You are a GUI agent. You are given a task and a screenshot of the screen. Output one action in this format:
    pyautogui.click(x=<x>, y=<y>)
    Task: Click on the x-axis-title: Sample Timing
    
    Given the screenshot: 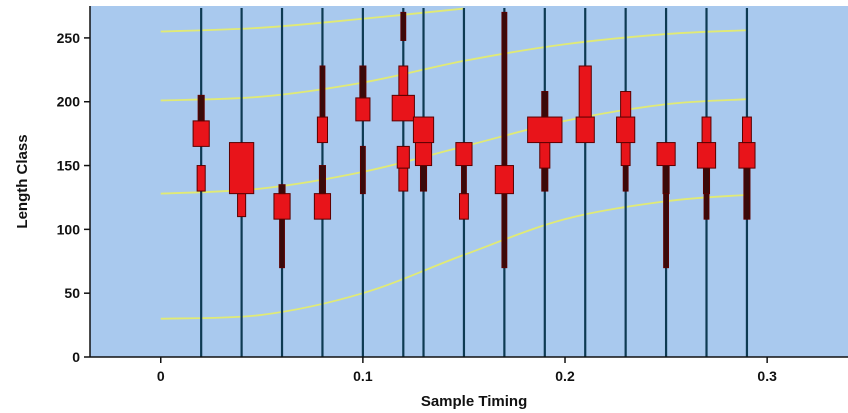 What is the action you would take?
    pyautogui.click(x=474, y=401)
    